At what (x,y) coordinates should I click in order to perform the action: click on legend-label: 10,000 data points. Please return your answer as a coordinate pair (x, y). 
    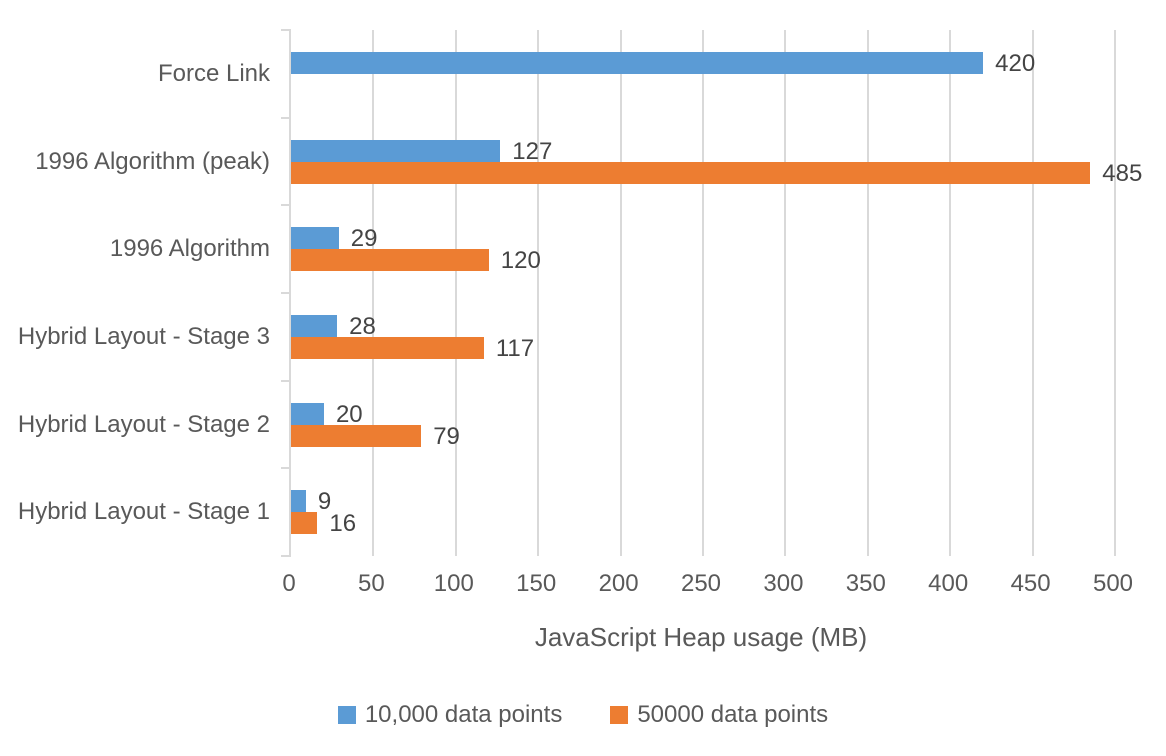
    Looking at the image, I should click on (463, 714).